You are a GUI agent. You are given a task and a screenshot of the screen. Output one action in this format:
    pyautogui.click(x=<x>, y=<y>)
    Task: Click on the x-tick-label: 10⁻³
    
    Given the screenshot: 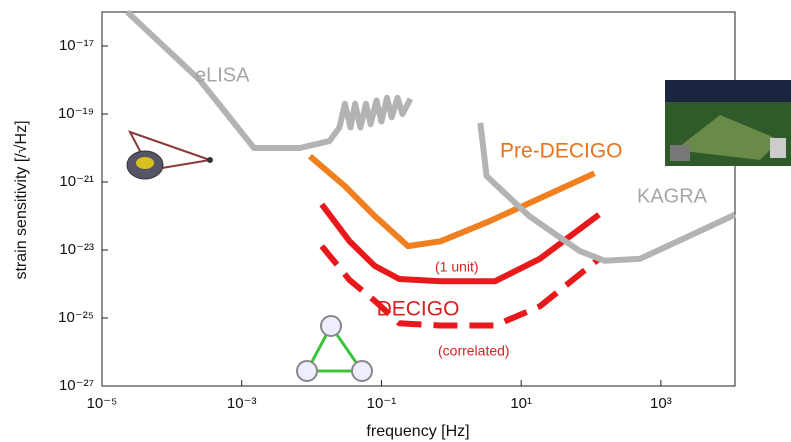 What is the action you would take?
    pyautogui.click(x=242, y=403)
    